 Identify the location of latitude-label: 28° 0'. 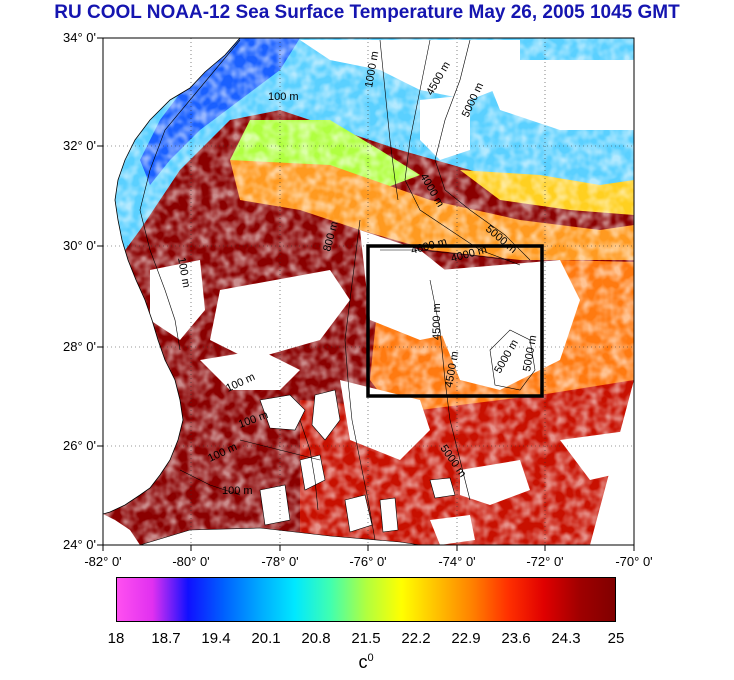
(79, 346).